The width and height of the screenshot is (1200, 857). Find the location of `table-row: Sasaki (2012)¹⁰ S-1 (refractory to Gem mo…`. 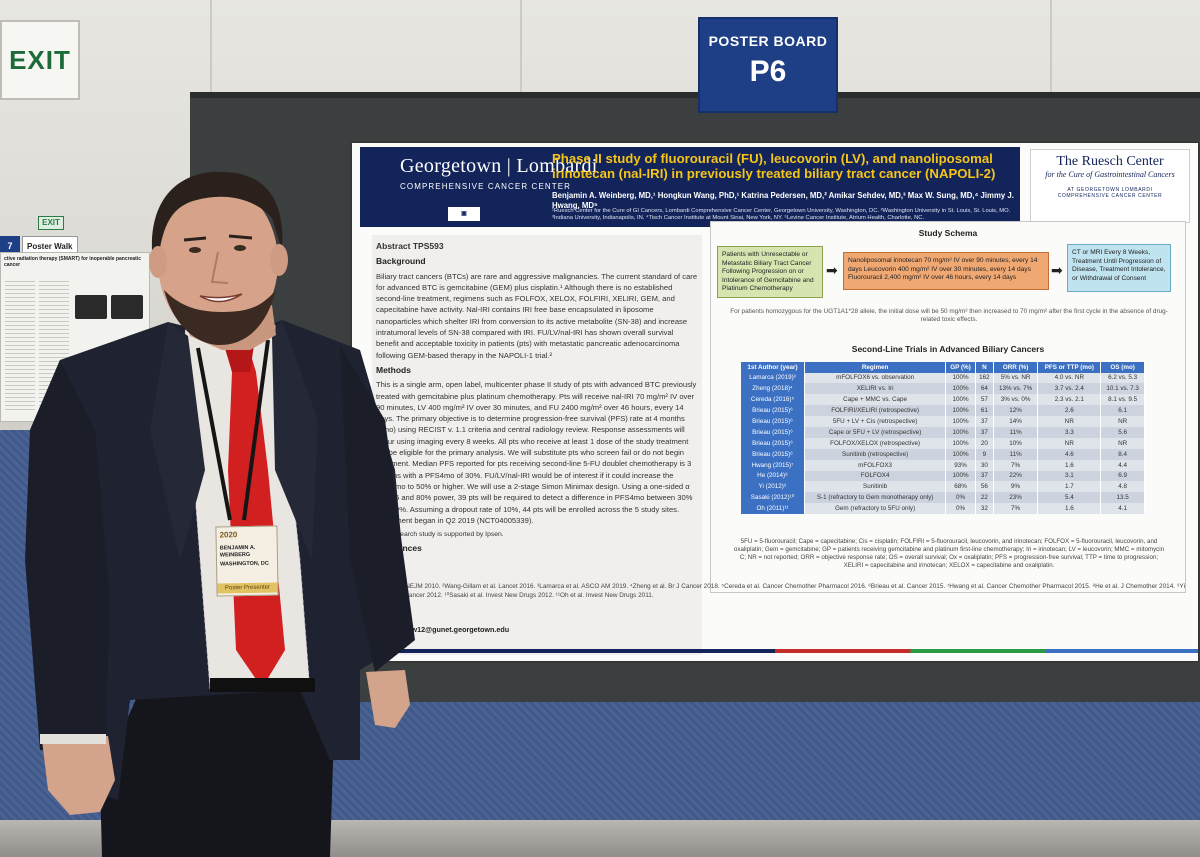

table-row: Sasaki (2012)¹⁰ S-1 (refractory to Gem mo… is located at coordinates (943, 498).